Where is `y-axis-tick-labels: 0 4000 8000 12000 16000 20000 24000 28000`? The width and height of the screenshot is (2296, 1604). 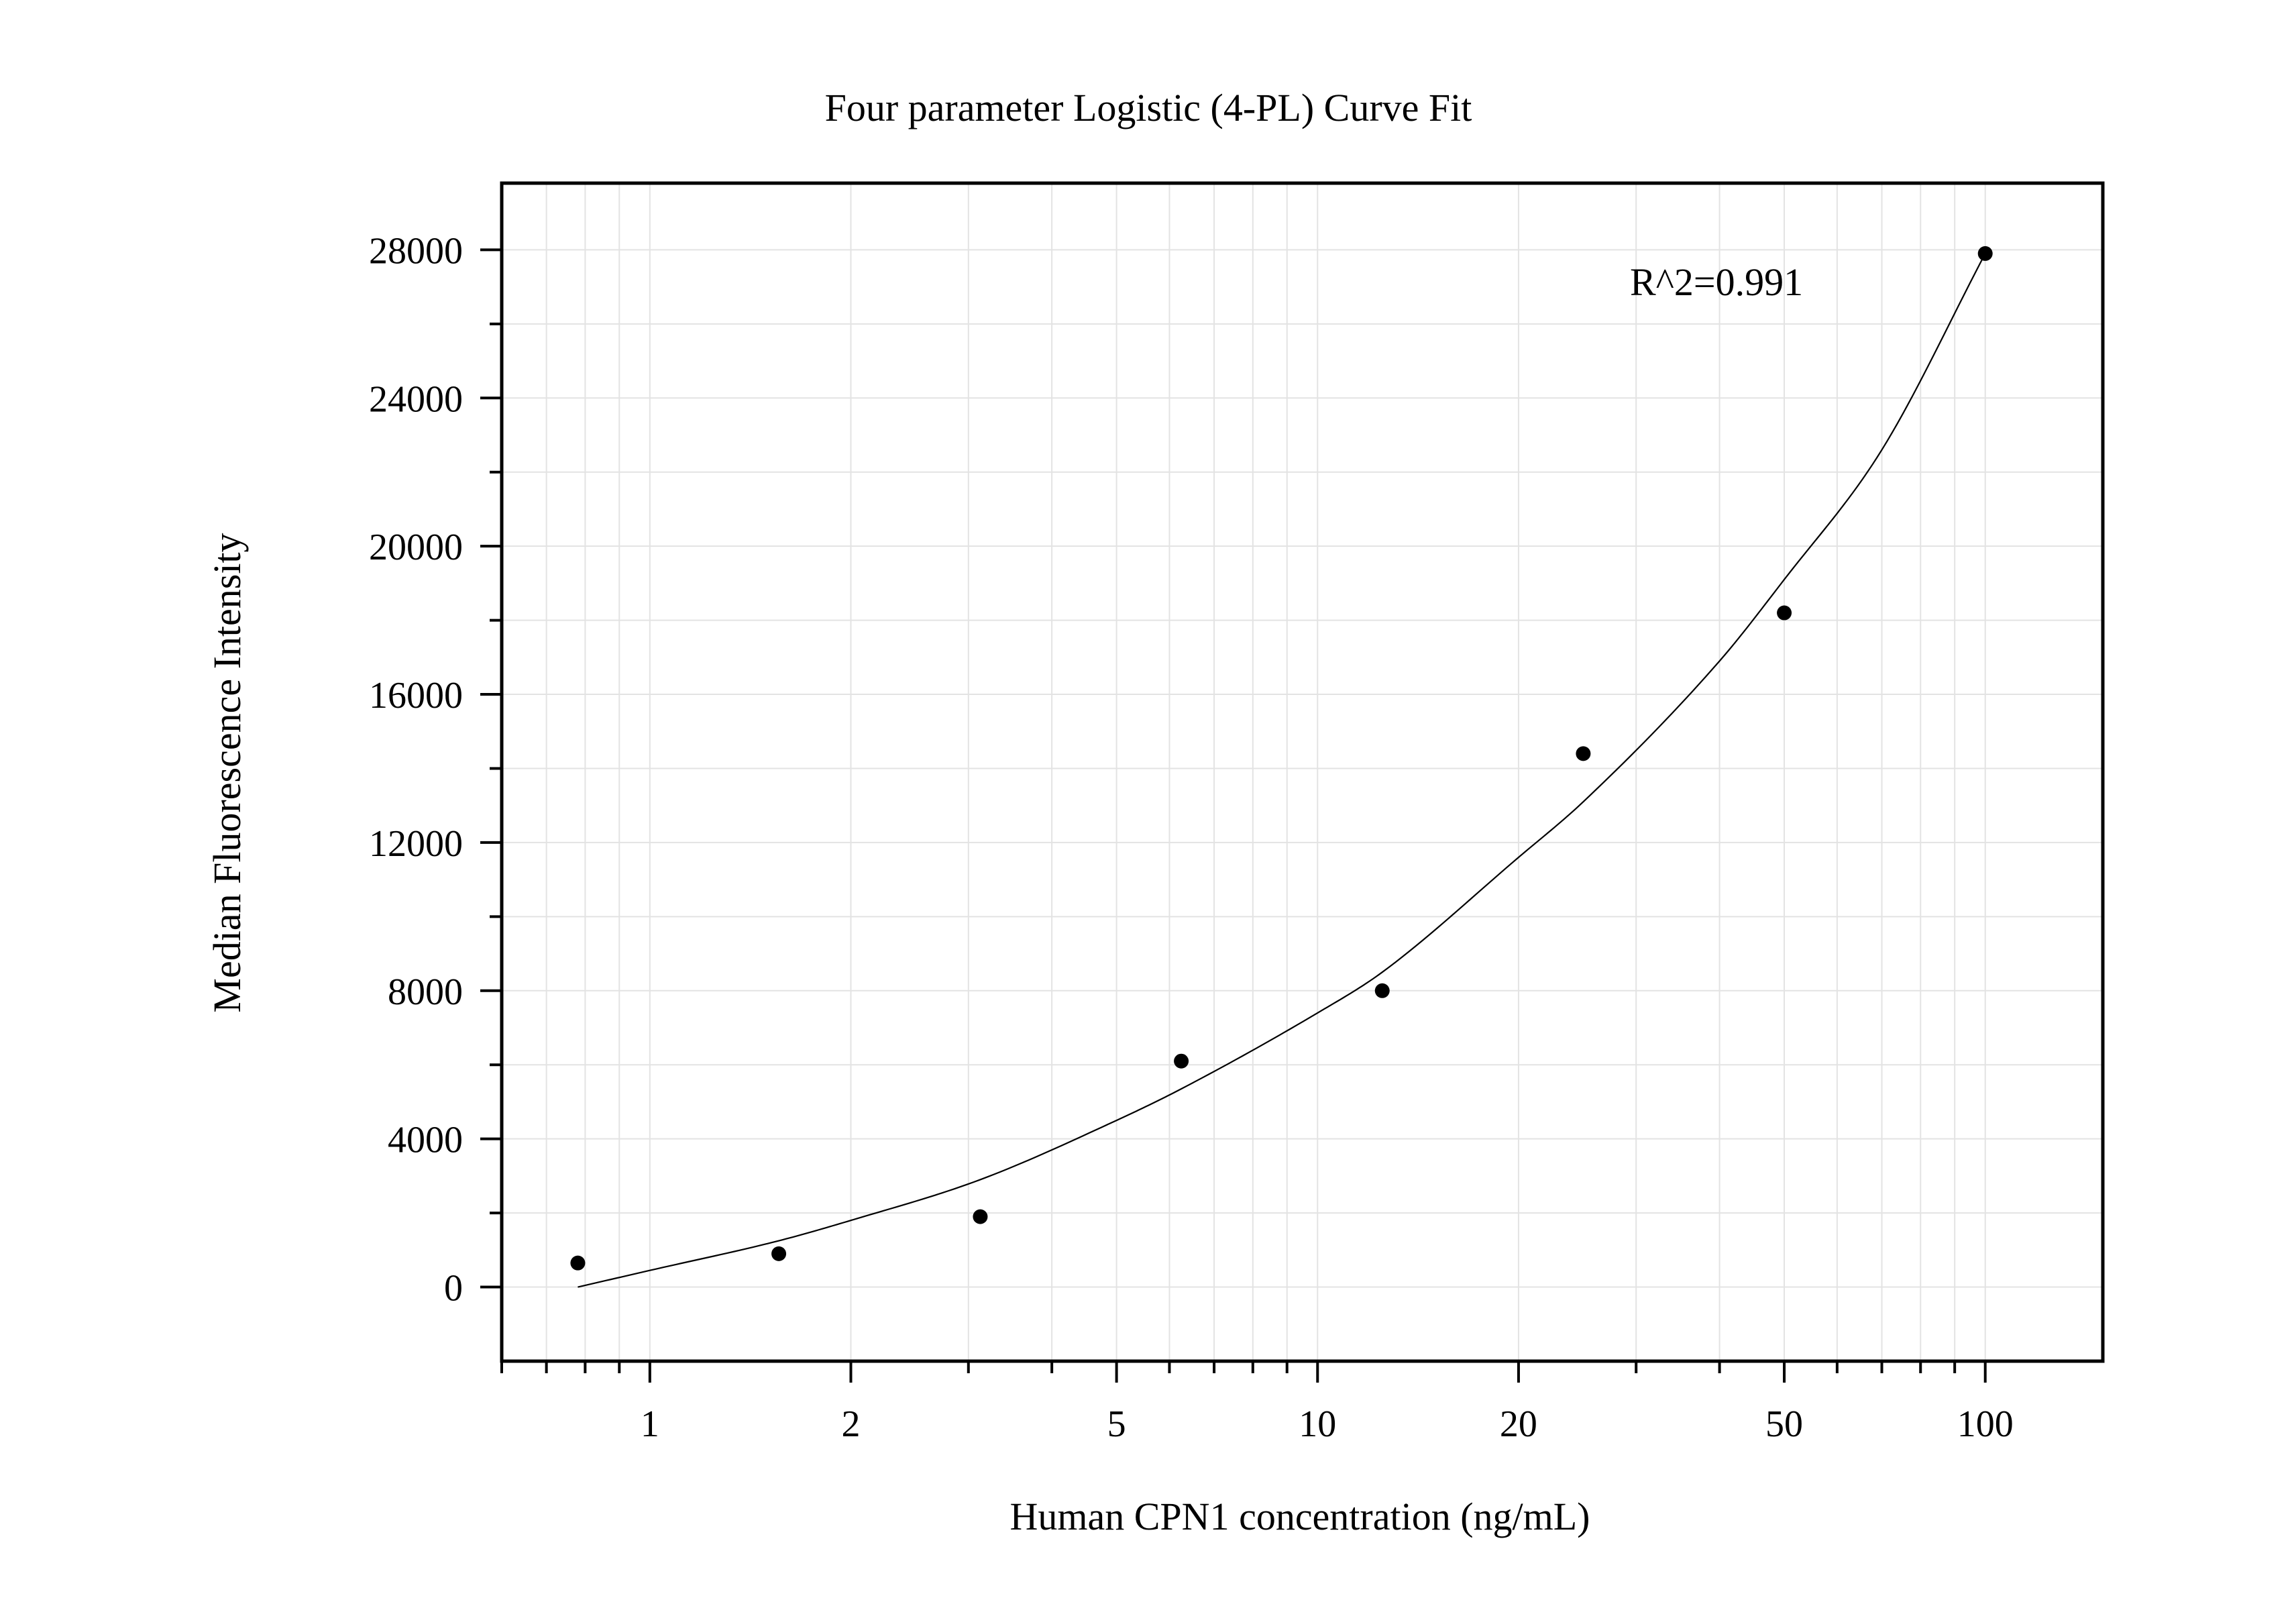
y-axis-tick-labels: 0 4000 8000 12000 16000 20000 24000 28000 is located at coordinates (416, 769).